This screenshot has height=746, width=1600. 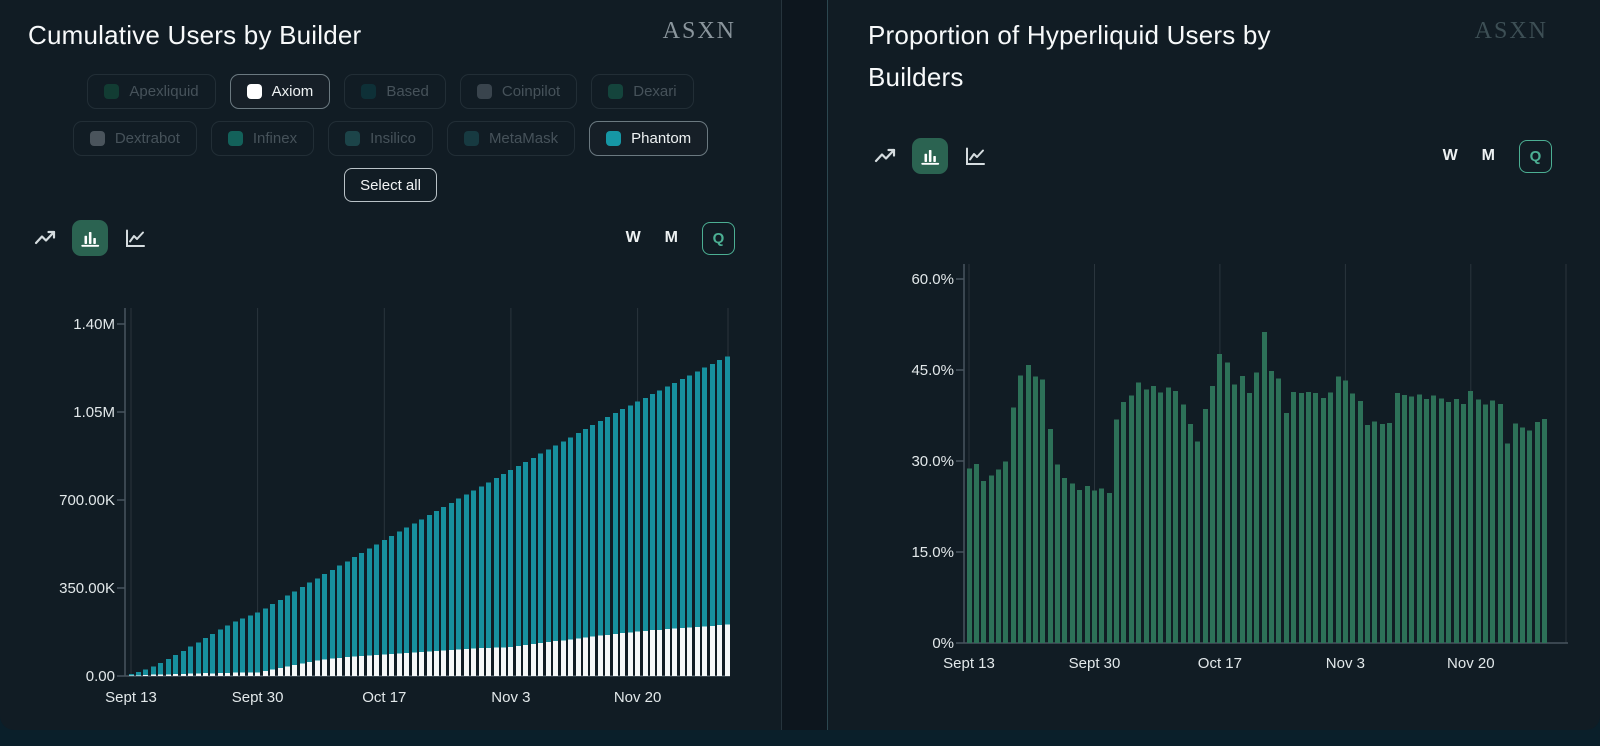 I want to click on builder-chip-infinex: Infinex, so click(x=262, y=138).